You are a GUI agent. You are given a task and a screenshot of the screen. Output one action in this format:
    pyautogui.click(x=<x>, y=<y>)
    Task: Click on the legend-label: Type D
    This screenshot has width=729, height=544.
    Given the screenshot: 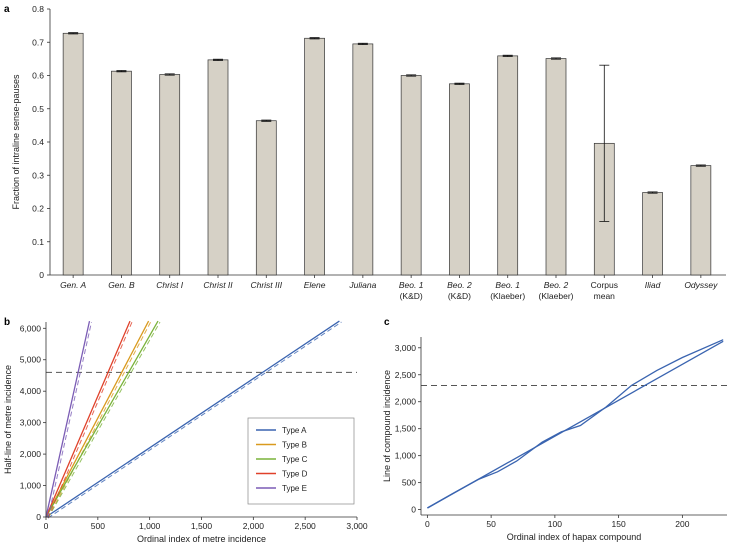 What is the action you would take?
    pyautogui.click(x=295, y=474)
    